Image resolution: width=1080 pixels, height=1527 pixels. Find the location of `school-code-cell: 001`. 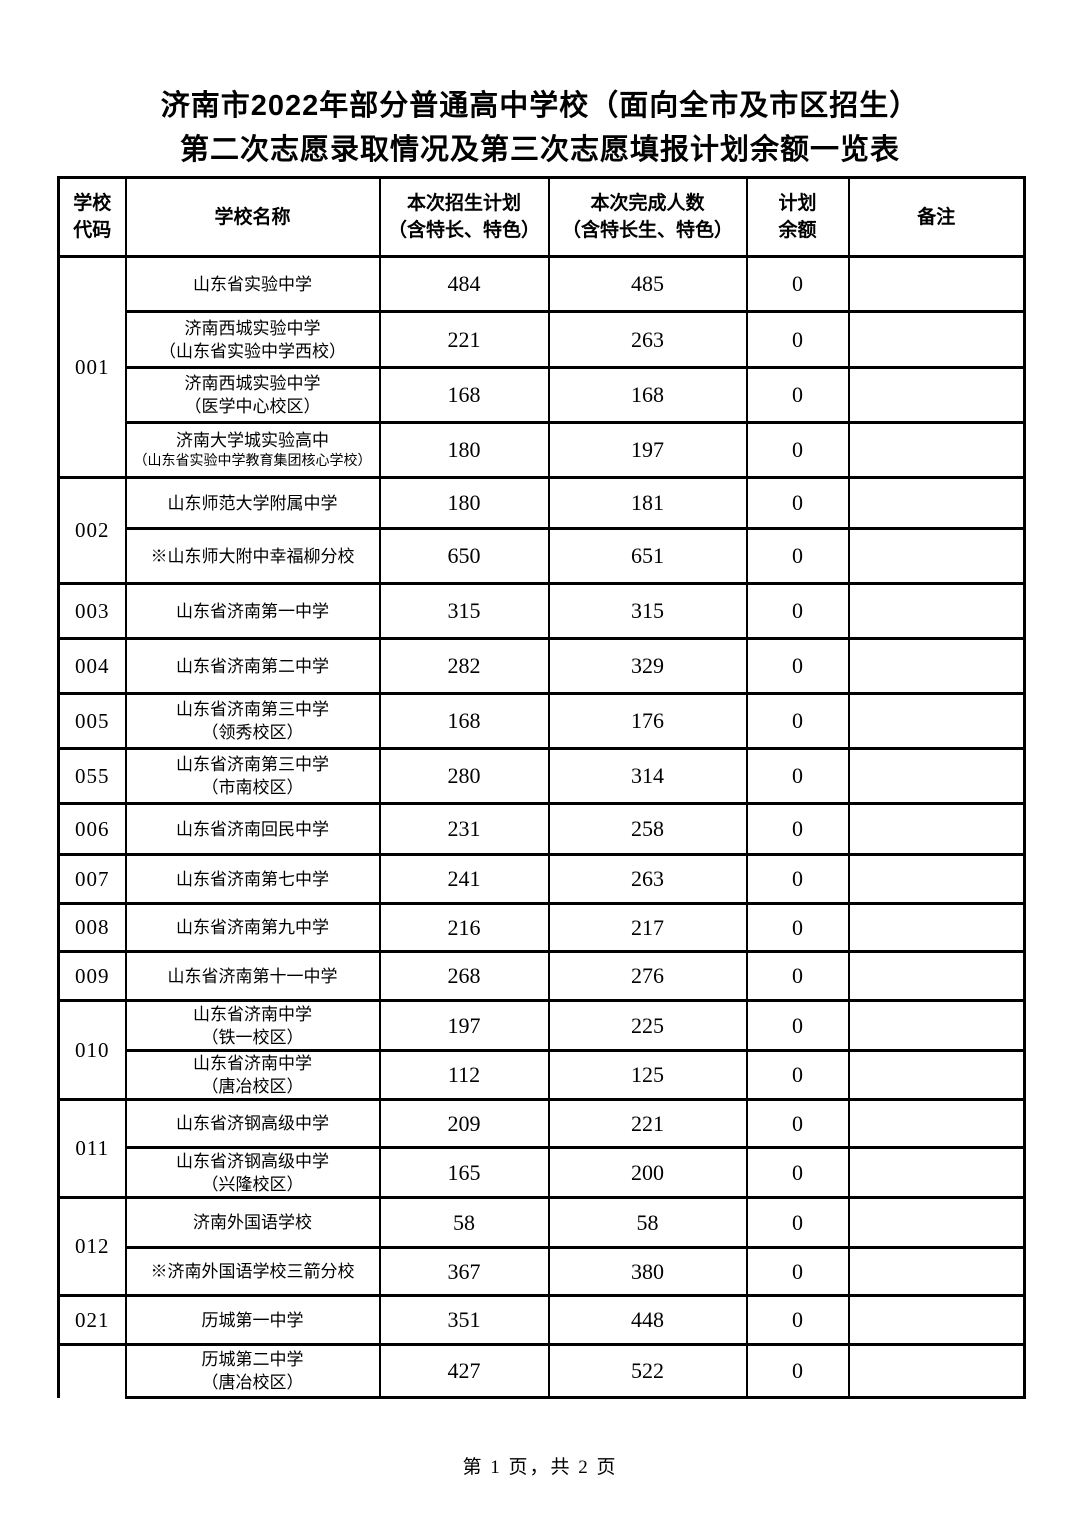

school-code-cell: 001 is located at coordinates (92, 367).